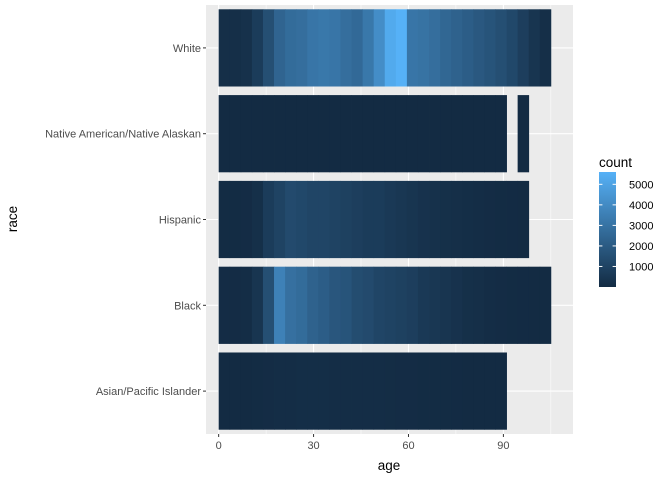  What do you see at coordinates (219, 446) in the screenshot?
I see `x-tick-label: 0` at bounding box center [219, 446].